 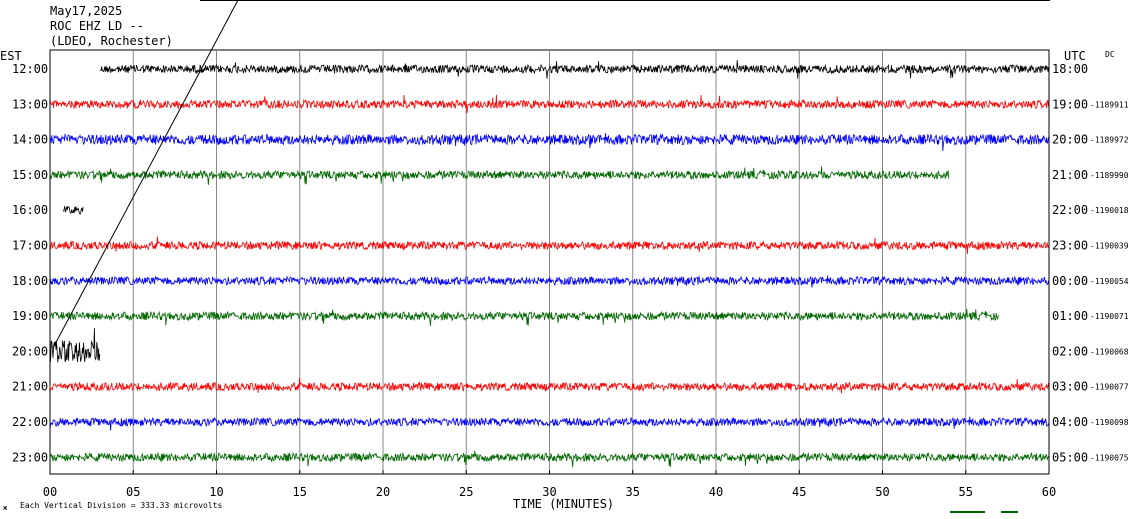 I want to click on row-dc-offset: -1190098, so click(x=1109, y=422).